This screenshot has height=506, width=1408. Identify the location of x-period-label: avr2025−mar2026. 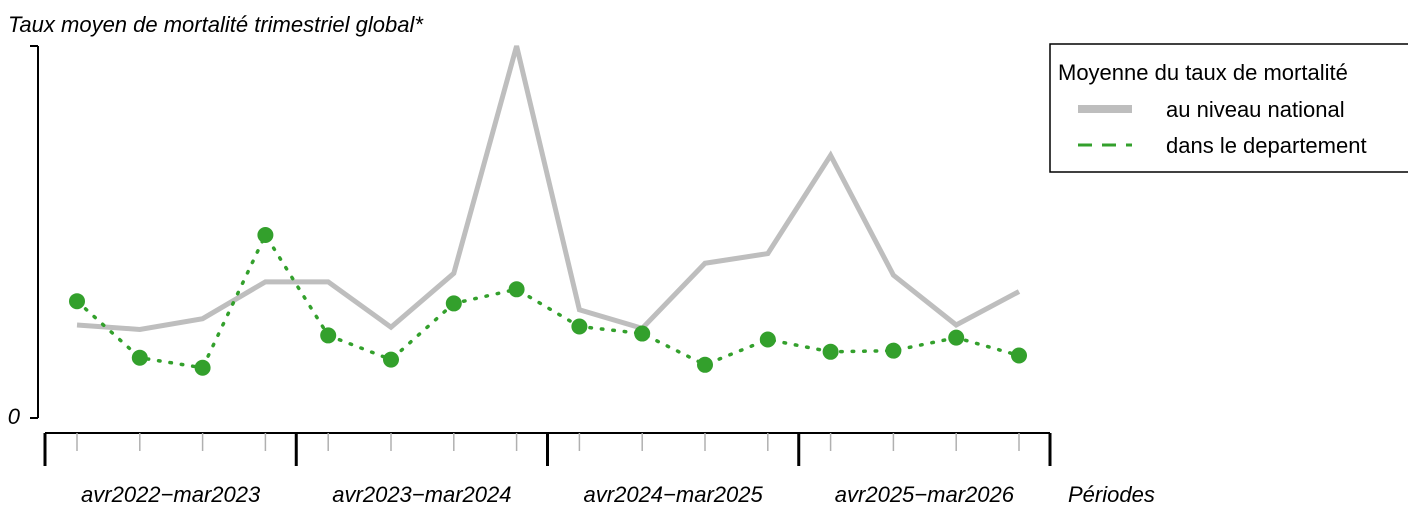
(925, 494).